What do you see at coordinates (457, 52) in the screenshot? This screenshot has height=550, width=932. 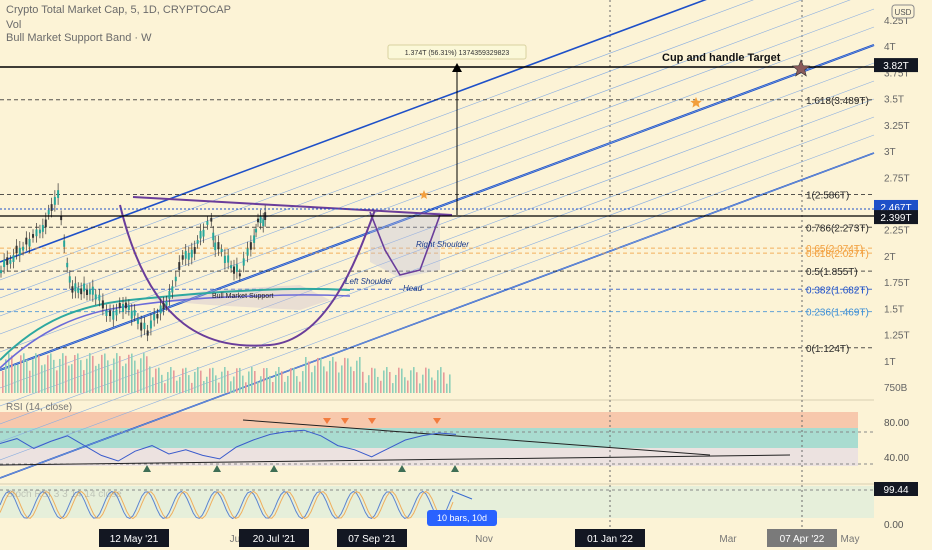 I see `measure-box` at bounding box center [457, 52].